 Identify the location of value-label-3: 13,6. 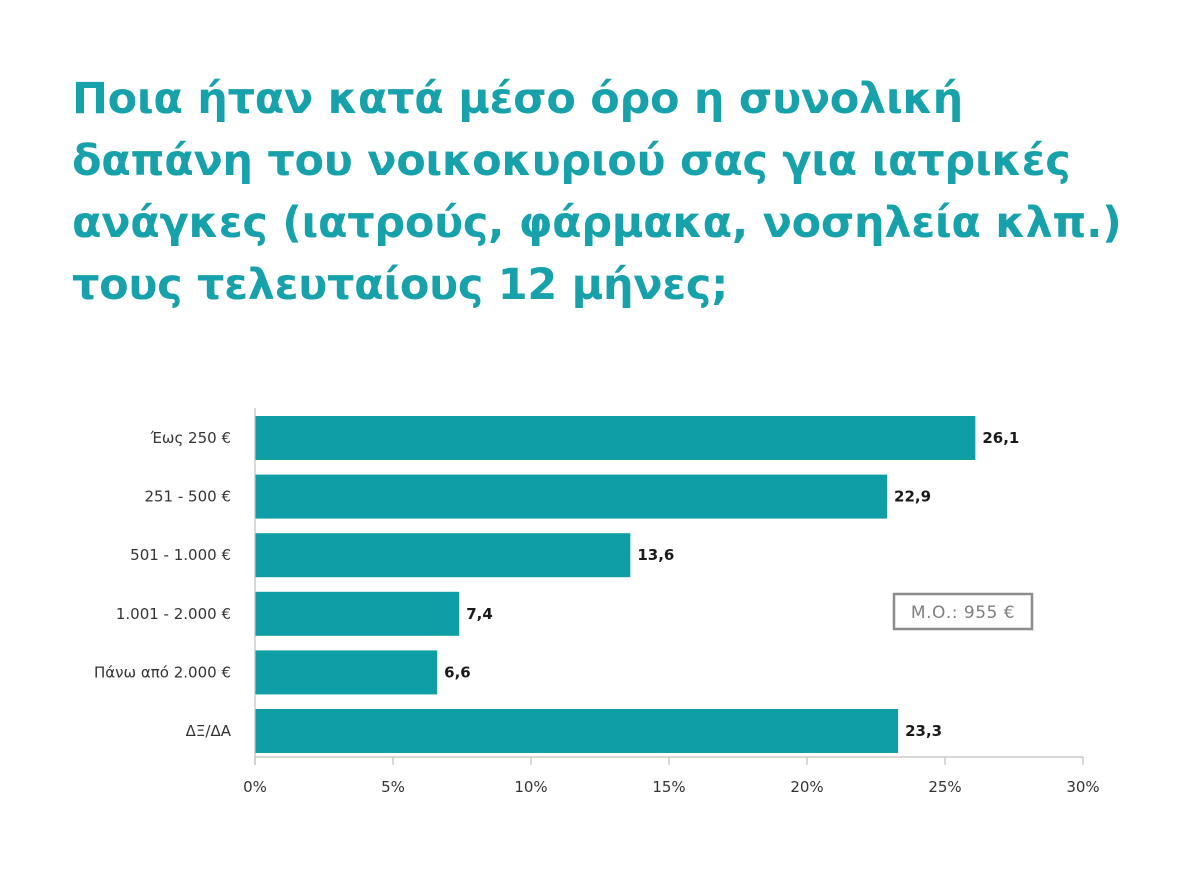
(655, 555).